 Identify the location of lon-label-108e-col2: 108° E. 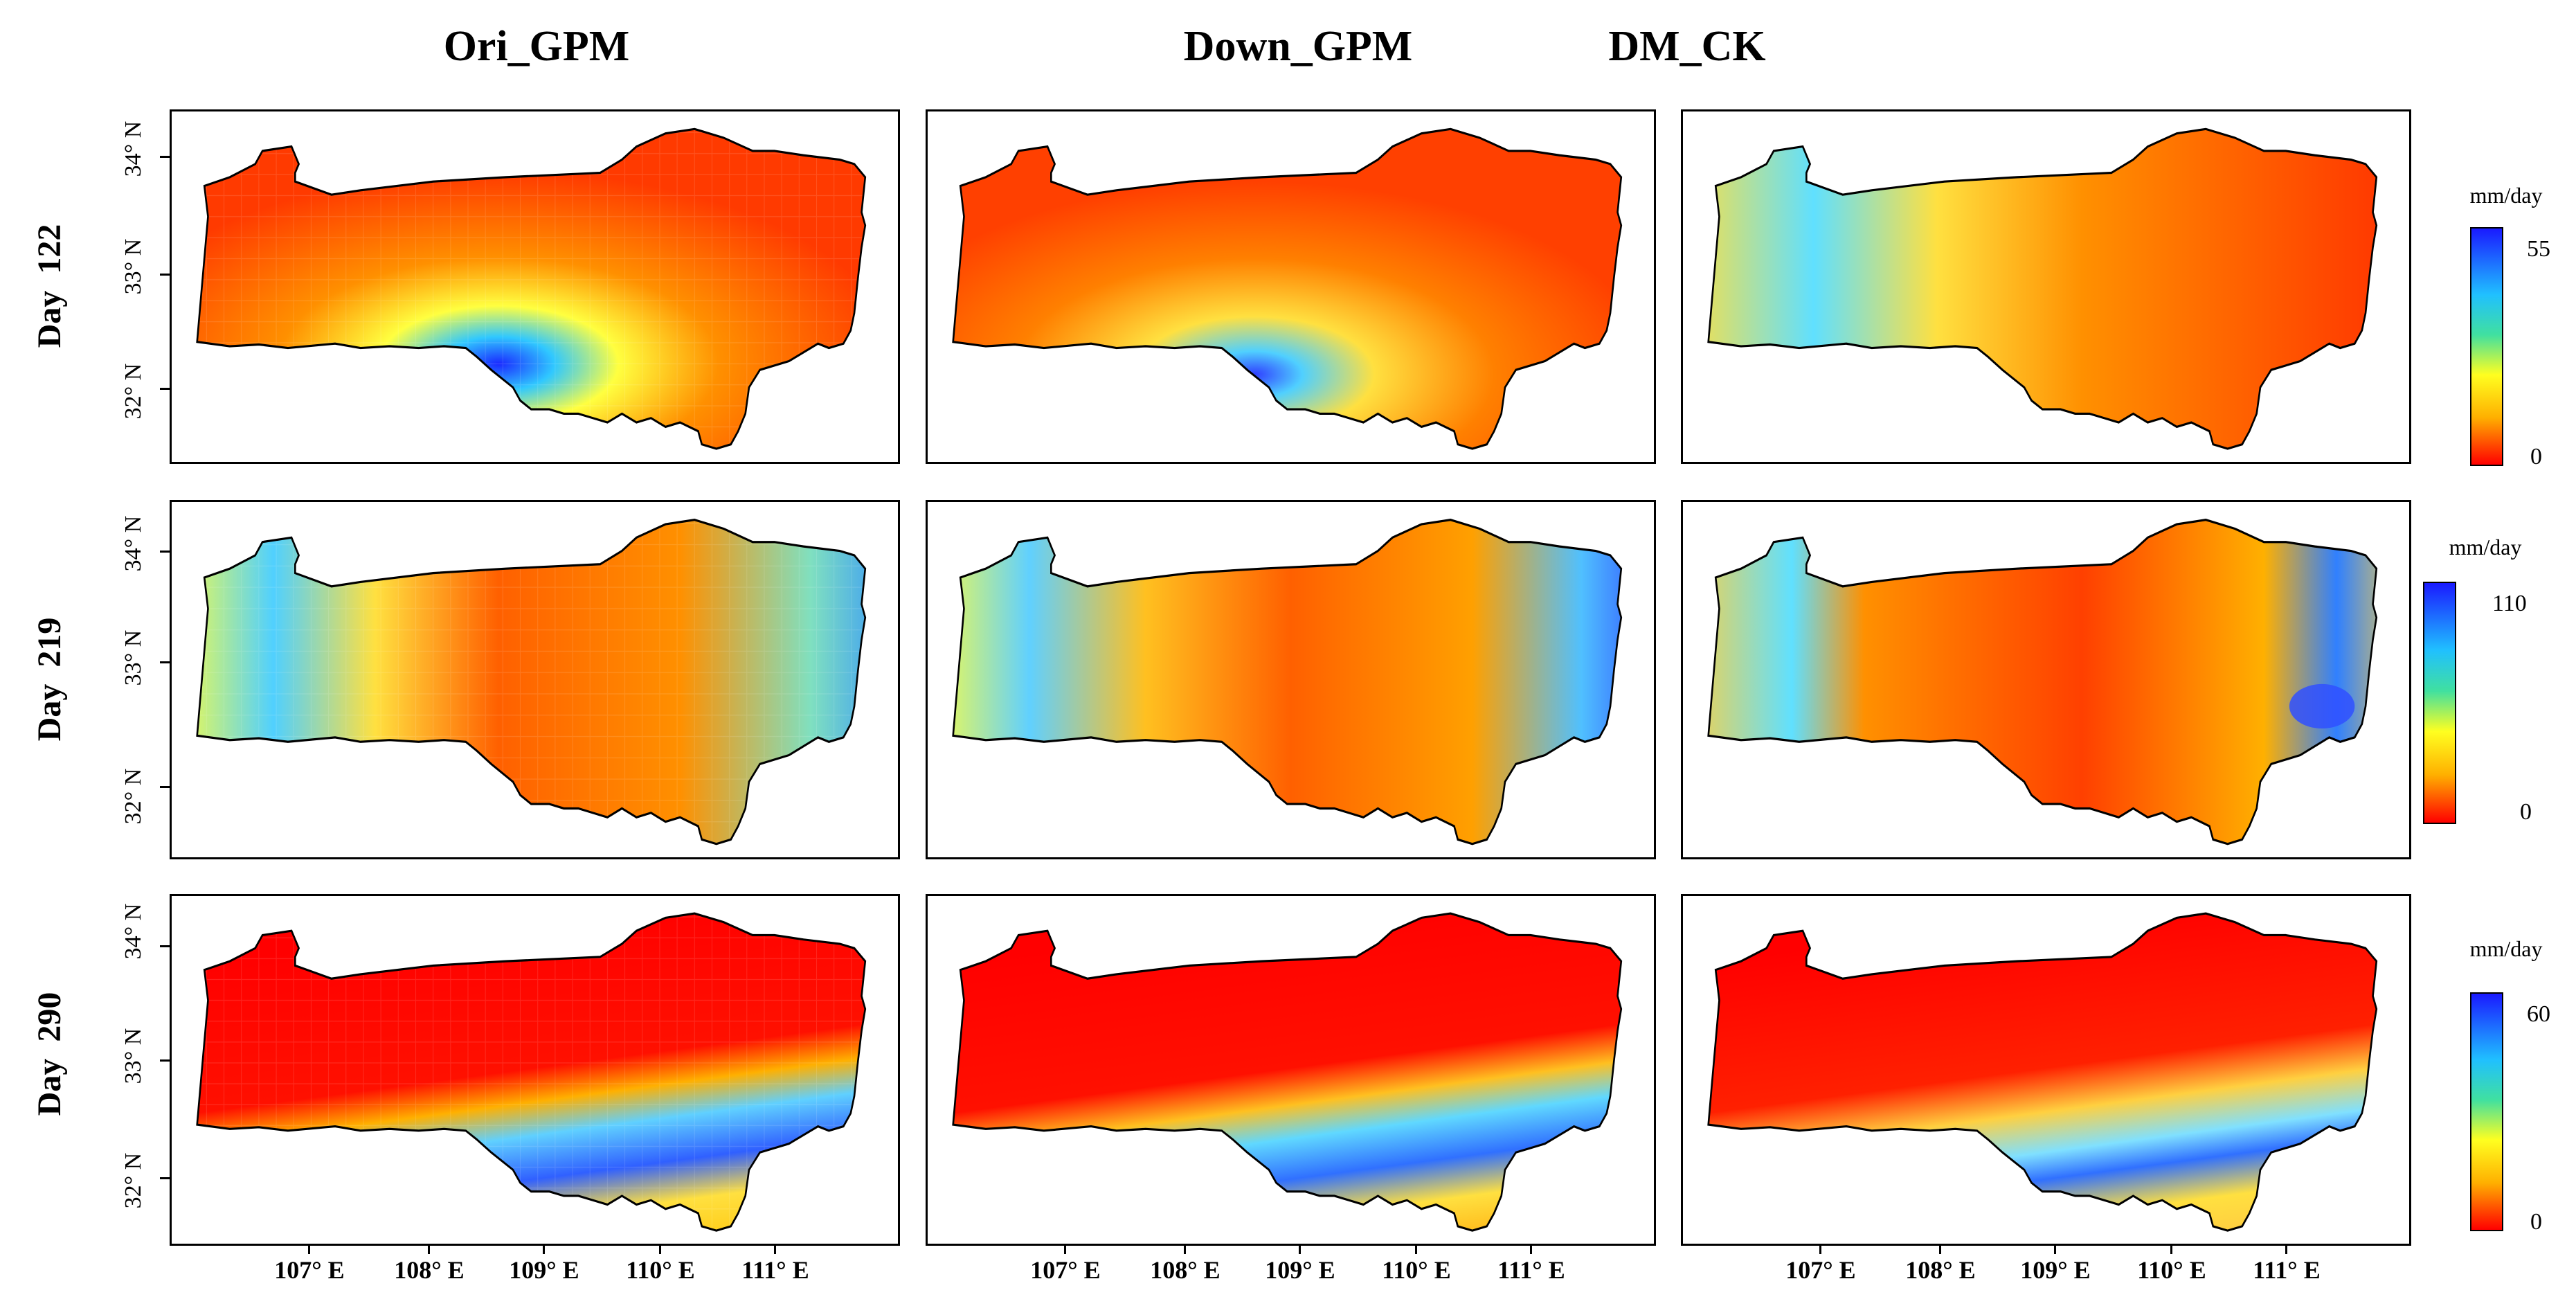
(1185, 1270).